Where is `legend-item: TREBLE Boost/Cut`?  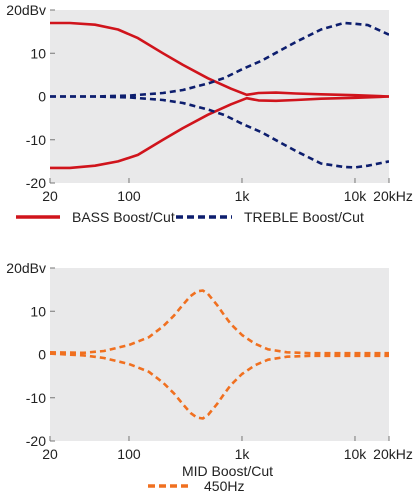 legend-item: TREBLE Boost/Cut is located at coordinates (270, 217).